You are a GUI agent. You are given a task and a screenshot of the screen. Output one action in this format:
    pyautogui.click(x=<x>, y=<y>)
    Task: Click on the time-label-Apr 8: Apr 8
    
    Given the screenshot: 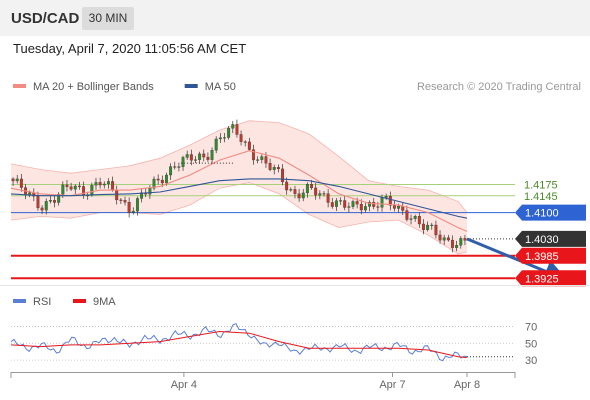 What is the action you would take?
    pyautogui.click(x=467, y=385)
    